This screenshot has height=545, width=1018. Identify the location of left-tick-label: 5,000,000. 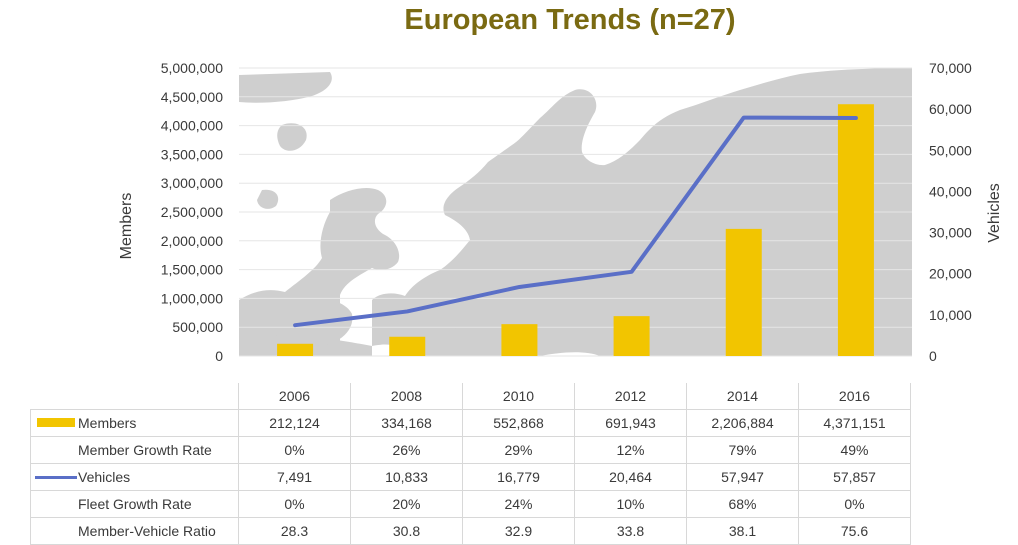
(192, 68).